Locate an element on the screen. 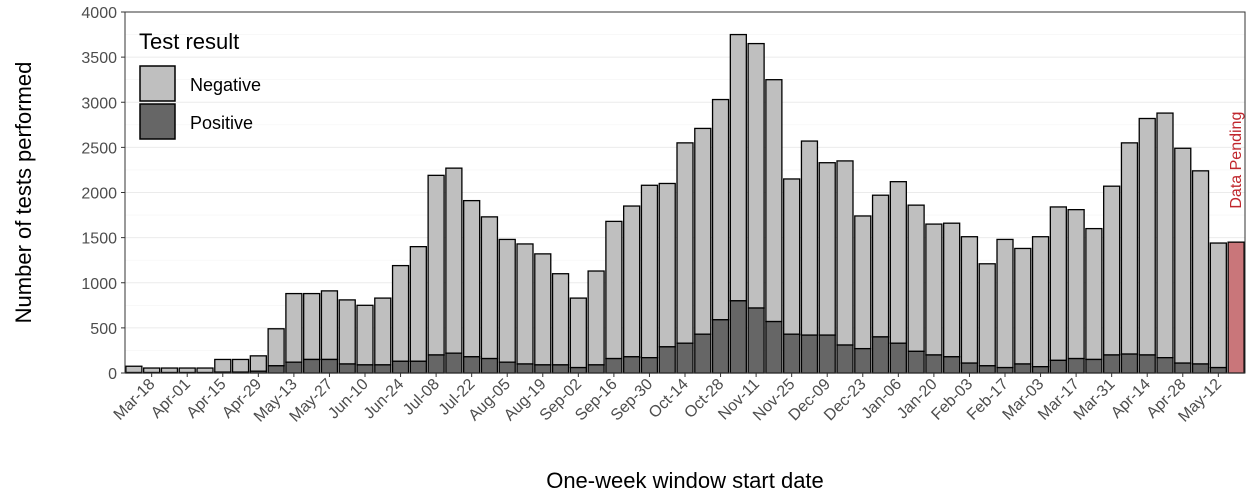 This screenshot has height=493, width=1246. legend-title: Test result is located at coordinates (189, 41).